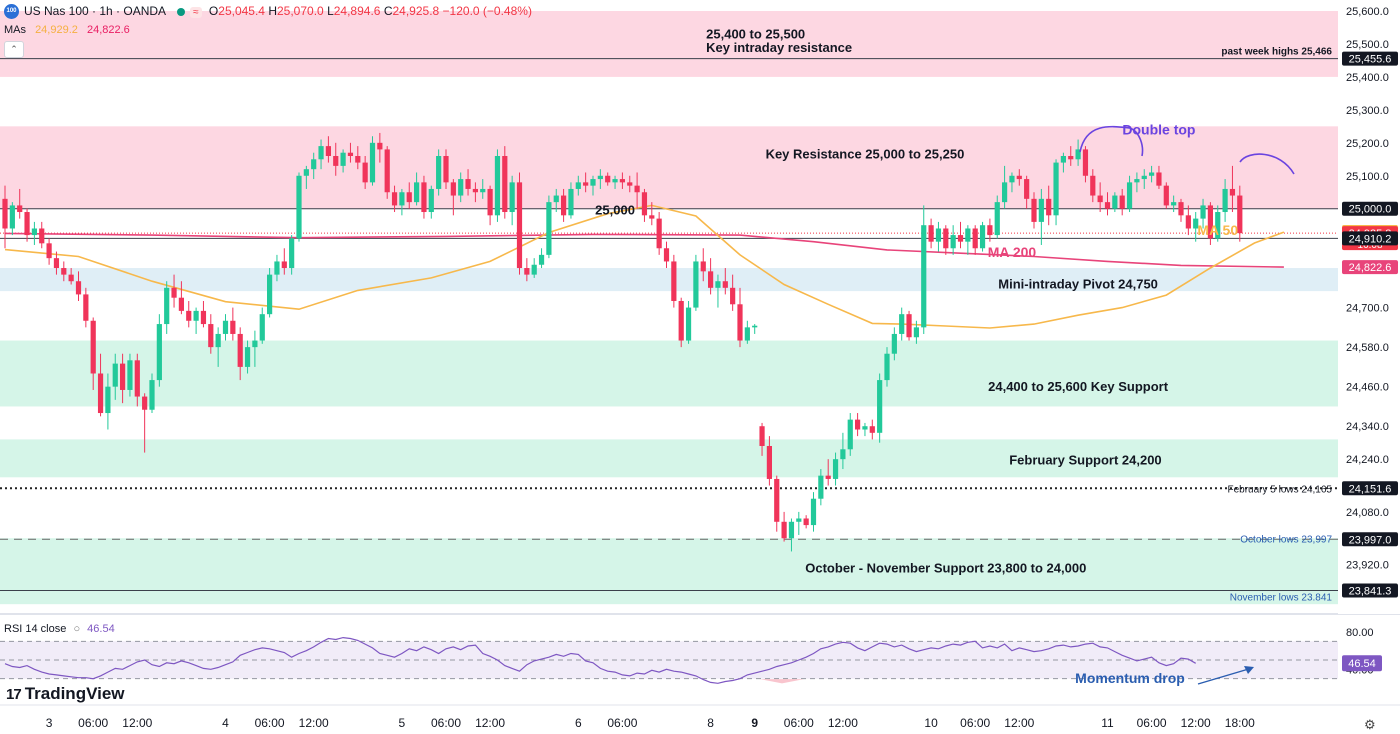 The image size is (1400, 734). I want to click on settings-gear-icon: ⚙, so click(1370, 724).